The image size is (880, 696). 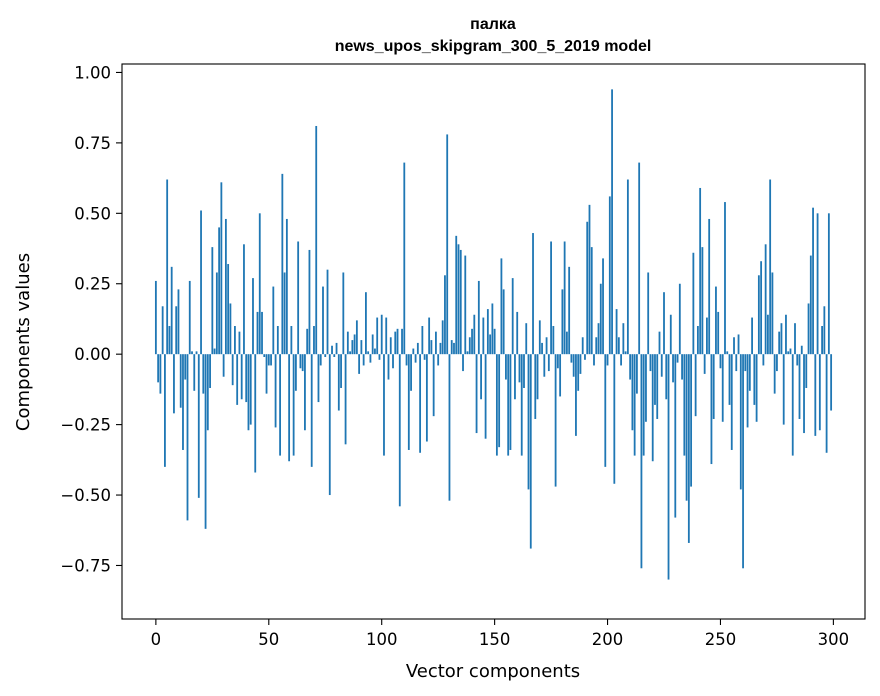 I want to click on x-tick-label: 300, so click(x=834, y=639).